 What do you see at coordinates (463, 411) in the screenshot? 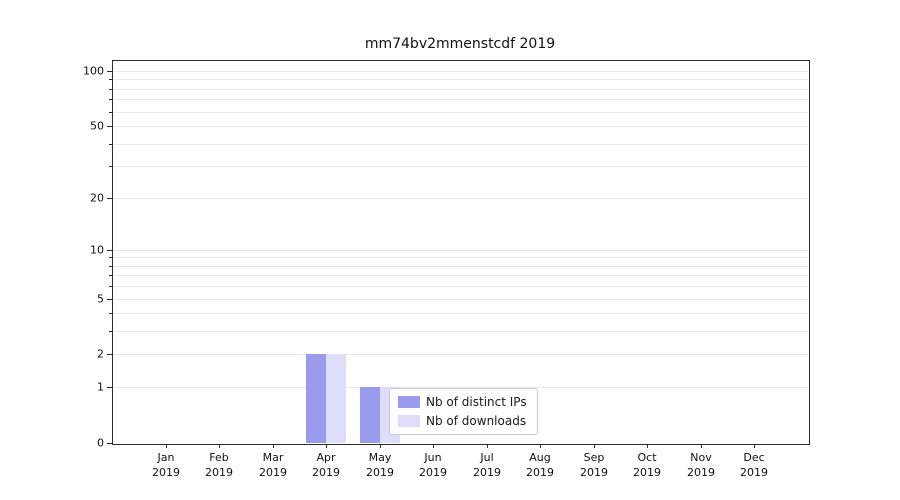
I see `chart-legend: Nb of distinct IPs Nb of downloads` at bounding box center [463, 411].